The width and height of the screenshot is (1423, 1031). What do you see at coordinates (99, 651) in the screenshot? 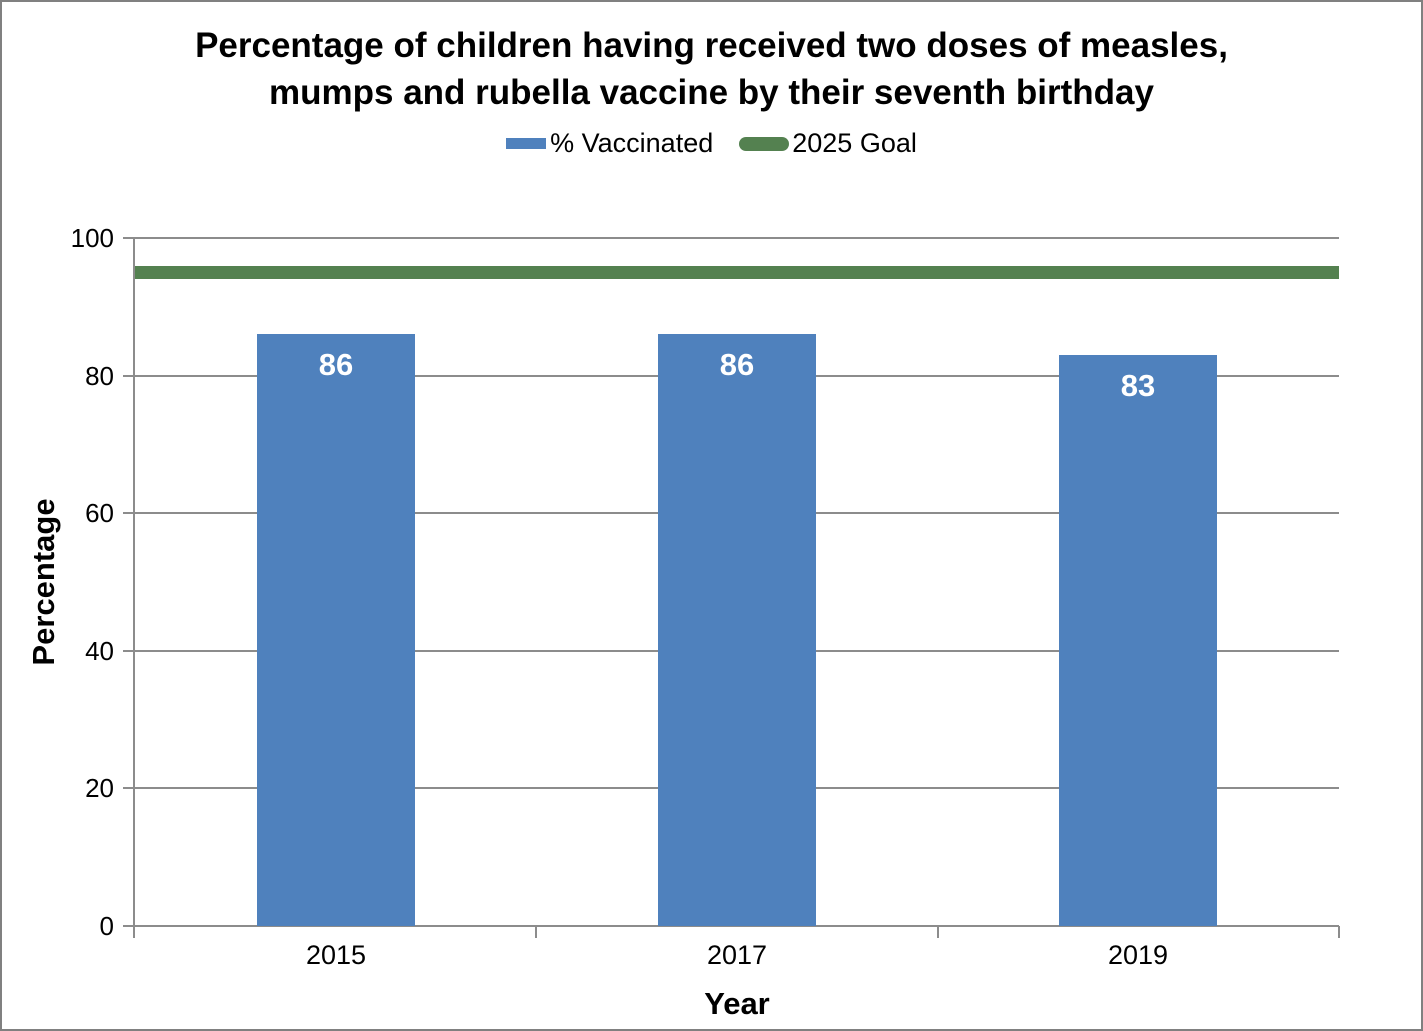
I see `y-tick-label-40: 40` at bounding box center [99, 651].